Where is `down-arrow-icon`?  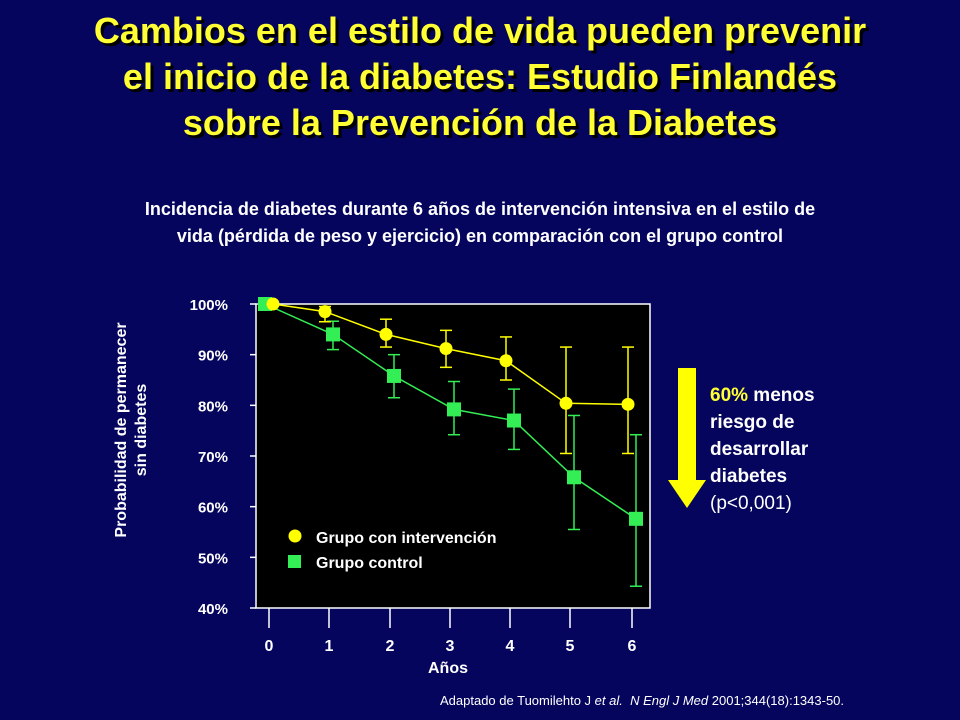 down-arrow-icon is located at coordinates (687, 438).